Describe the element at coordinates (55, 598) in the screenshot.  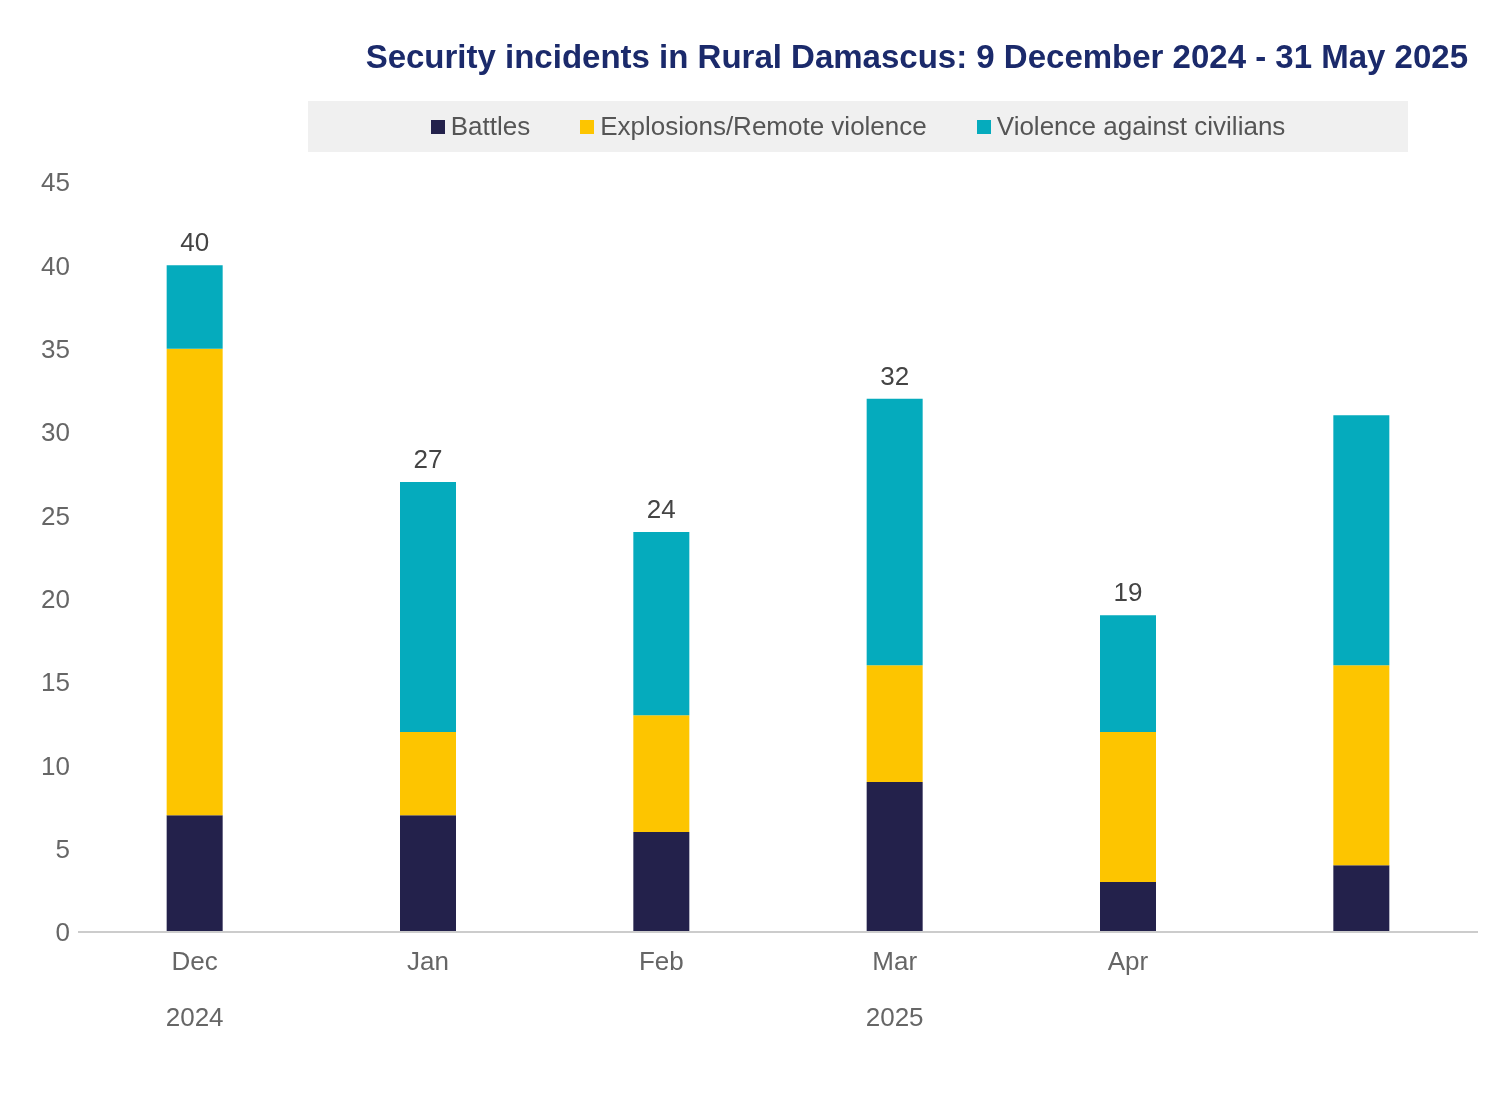
I see `y-tick-label: 20` at that location.